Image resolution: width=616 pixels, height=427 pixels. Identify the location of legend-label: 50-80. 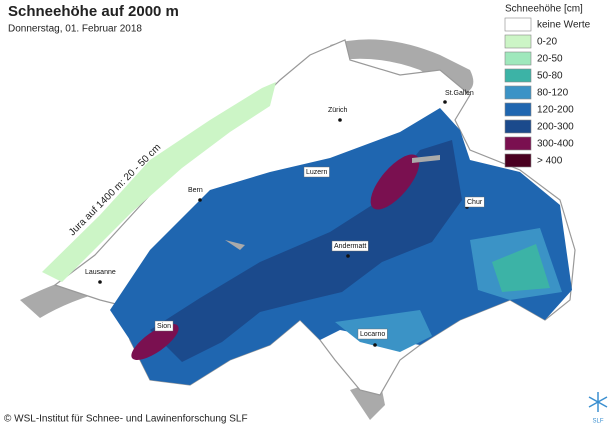
(550, 76).